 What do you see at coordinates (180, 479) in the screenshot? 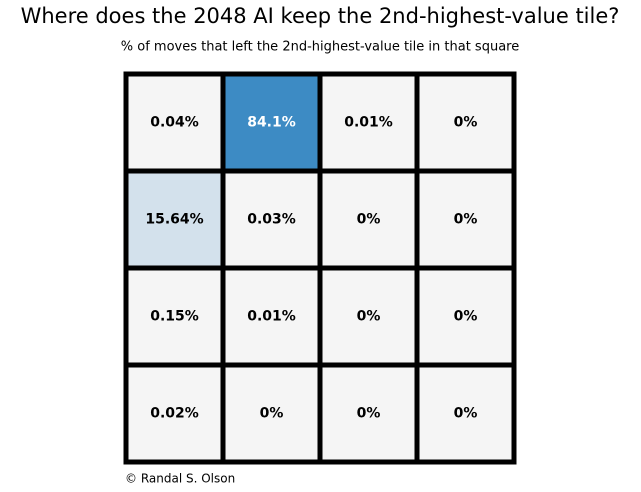
I see `credit: © Randal S. Olson` at bounding box center [180, 479].